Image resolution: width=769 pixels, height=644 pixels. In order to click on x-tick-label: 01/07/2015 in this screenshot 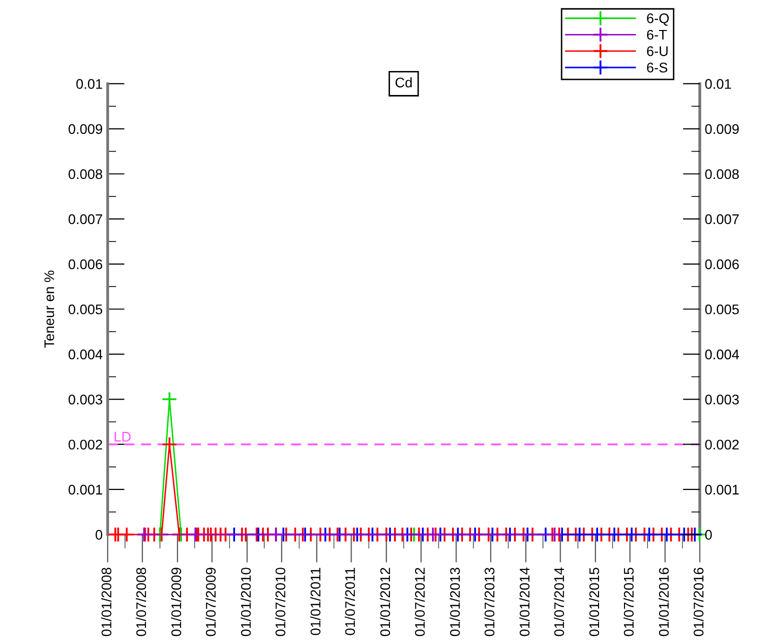, I will do `click(628, 602)`.